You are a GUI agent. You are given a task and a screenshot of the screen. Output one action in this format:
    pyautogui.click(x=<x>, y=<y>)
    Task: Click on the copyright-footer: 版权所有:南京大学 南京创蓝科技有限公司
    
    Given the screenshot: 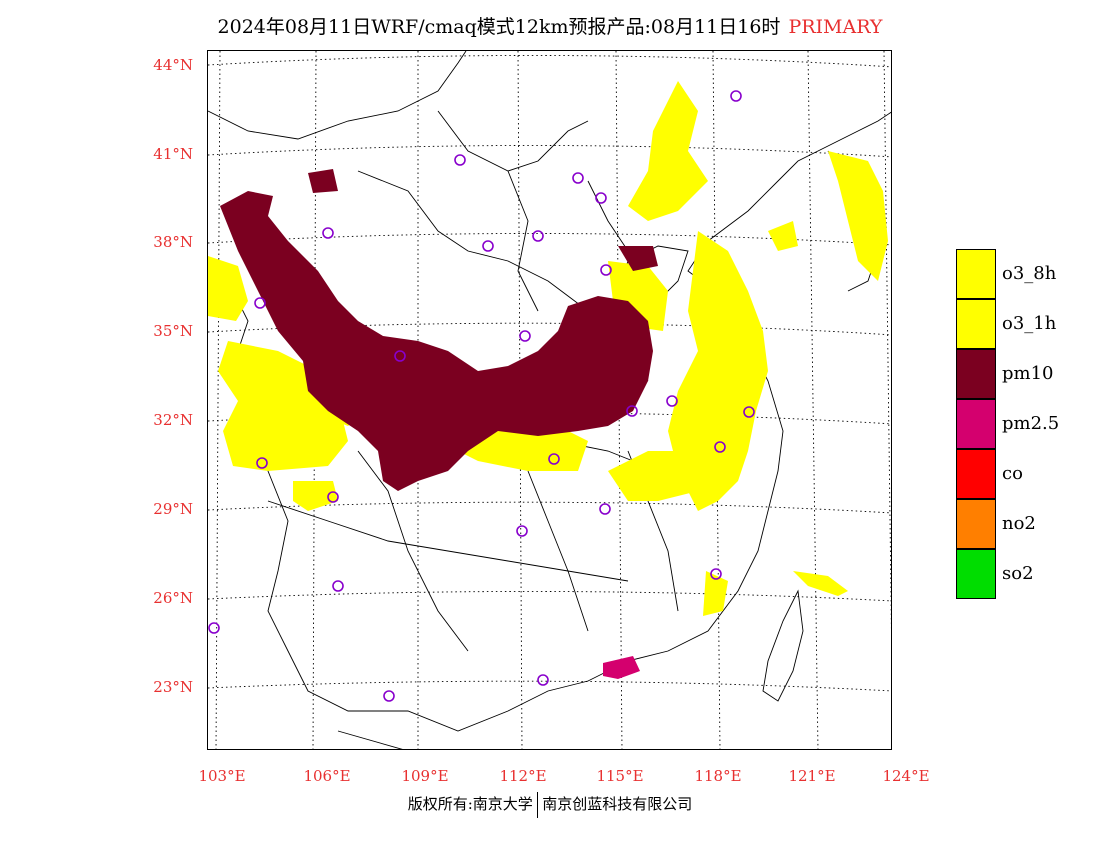 What is the action you would take?
    pyautogui.click(x=550, y=805)
    